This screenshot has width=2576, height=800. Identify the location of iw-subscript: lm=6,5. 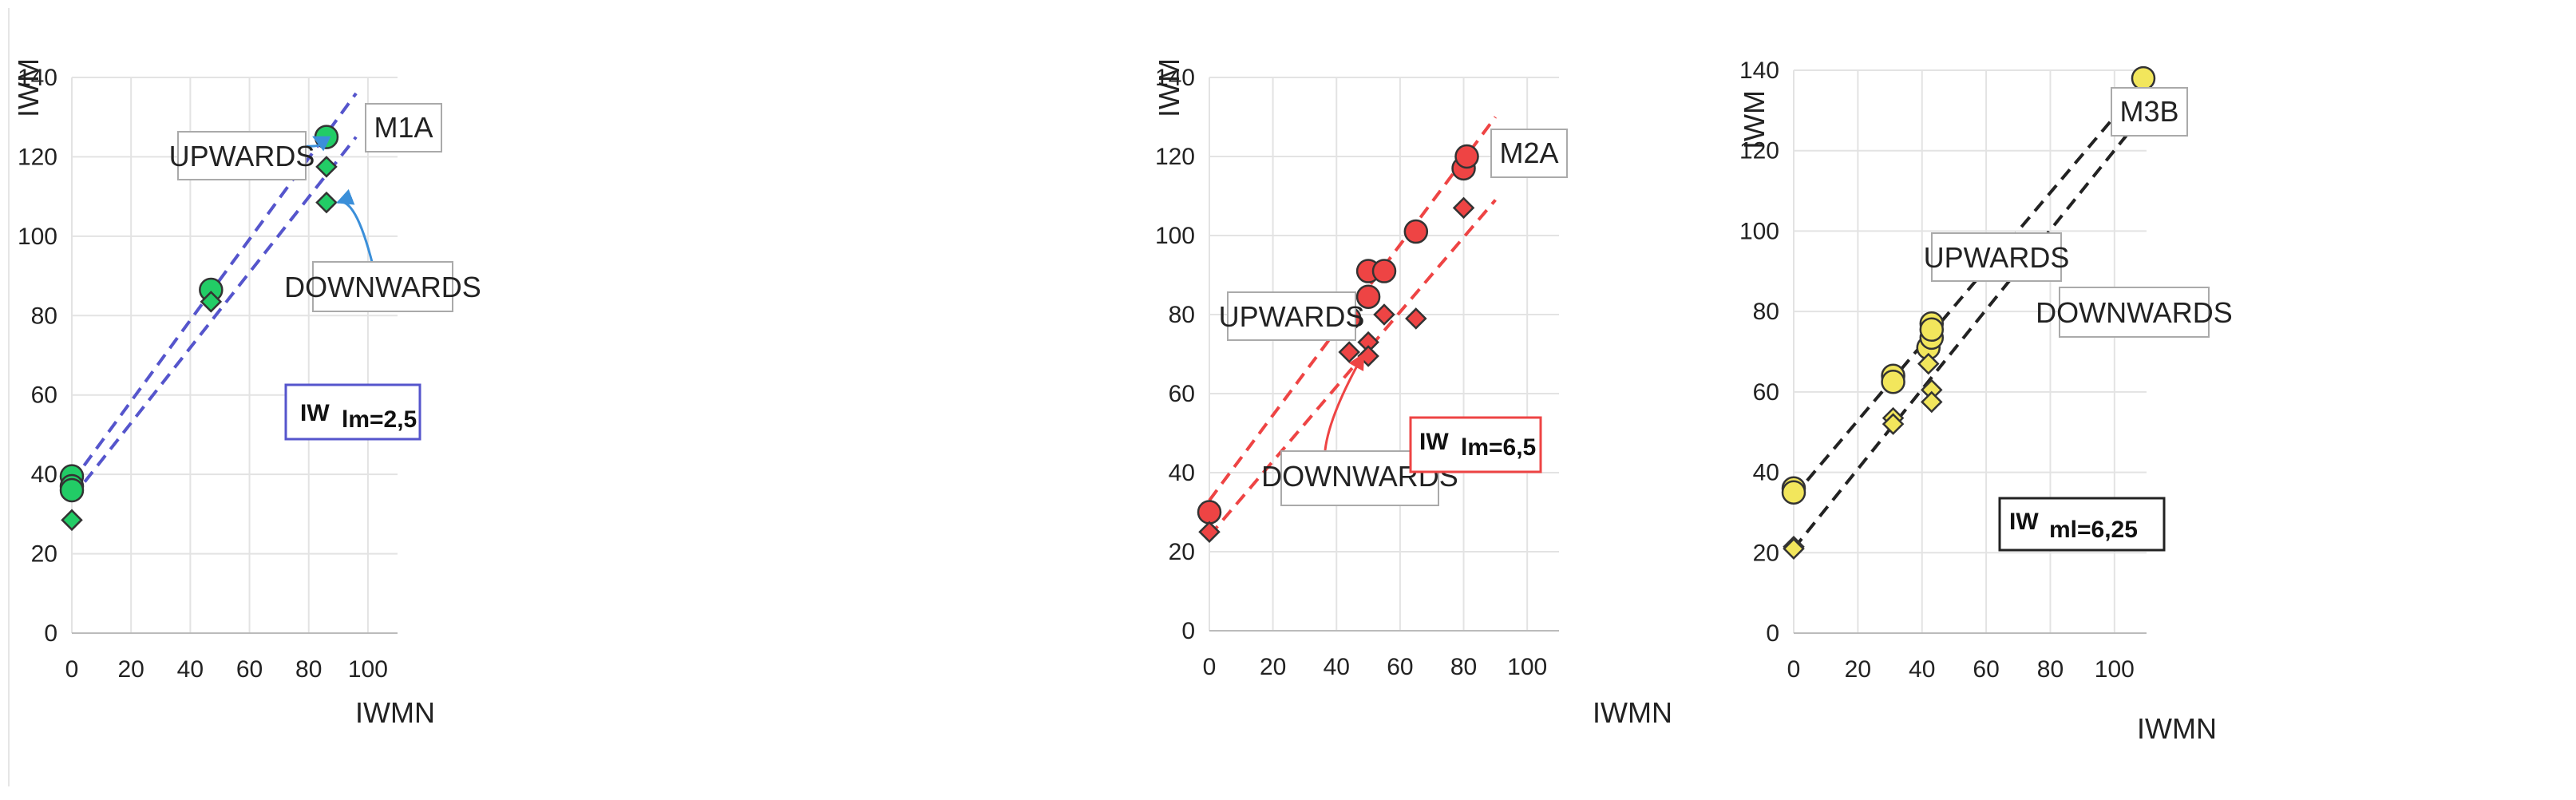
(1498, 447).